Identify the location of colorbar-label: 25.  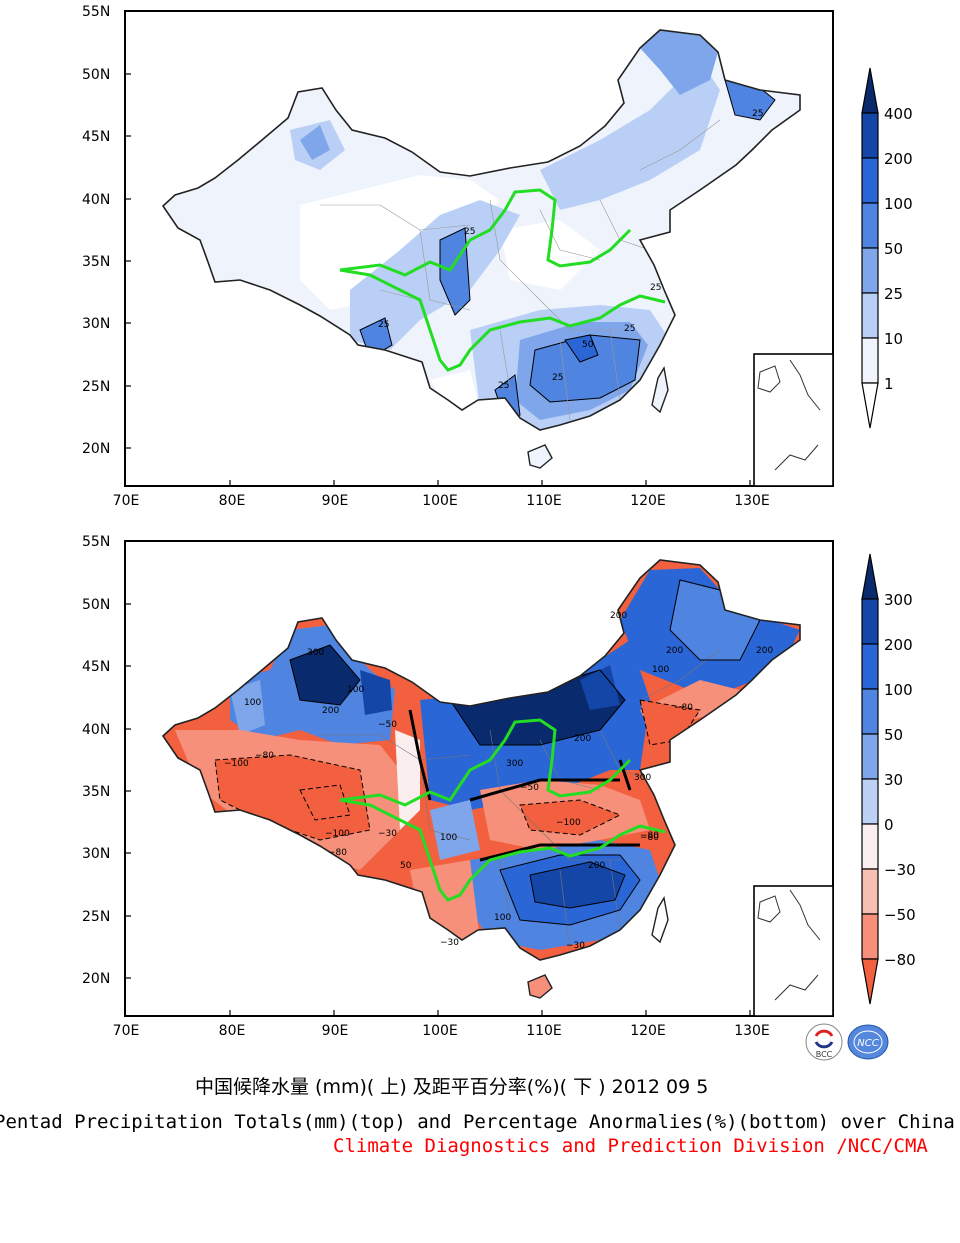
(893, 294).